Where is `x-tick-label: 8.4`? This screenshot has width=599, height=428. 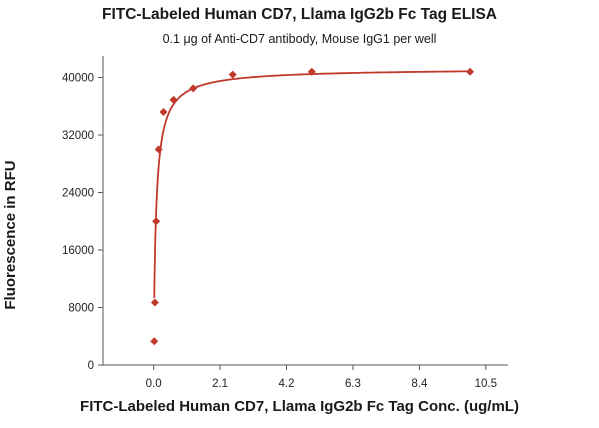 x-tick-label: 8.4 is located at coordinates (419, 384).